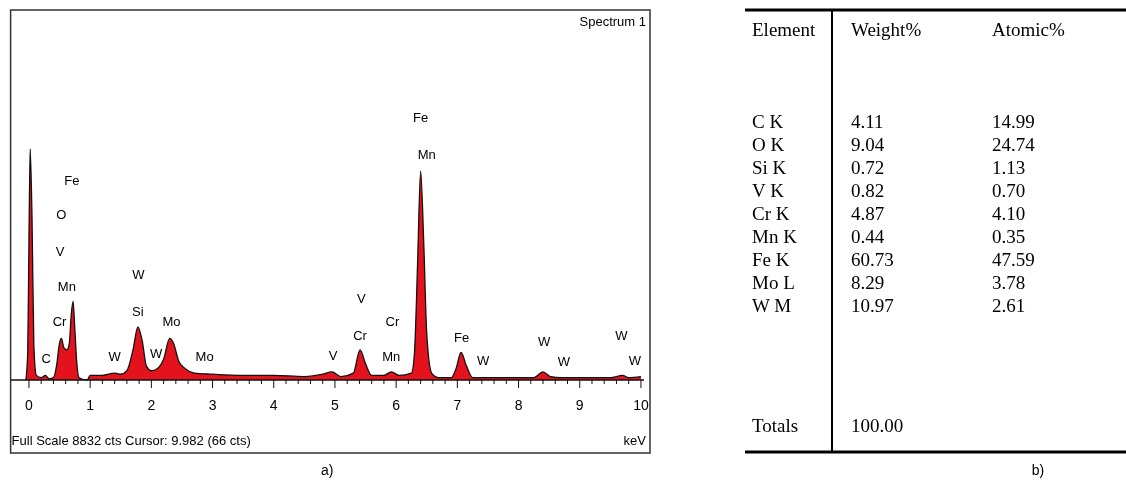 Image resolution: width=1126 pixels, height=483 pixels. Describe the element at coordinates (327, 470) in the screenshot. I see `text: a)` at that location.